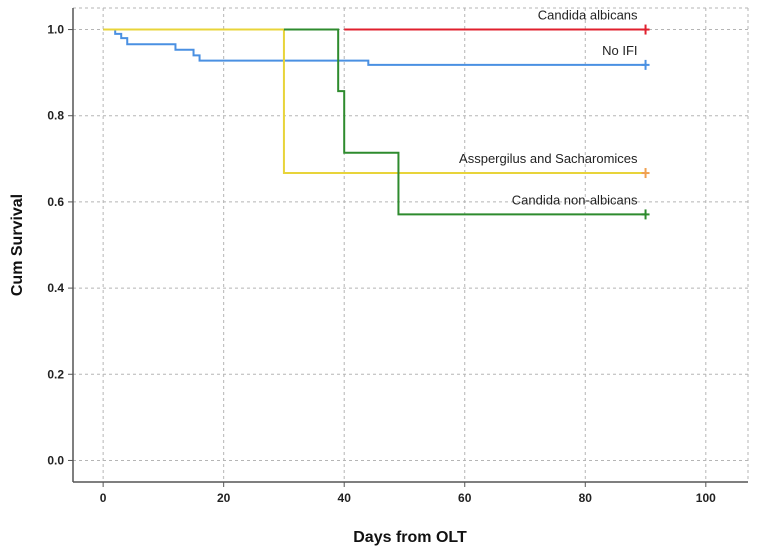  Describe the element at coordinates (55, 374) in the screenshot. I see `y-tick-label: 0.2` at that location.